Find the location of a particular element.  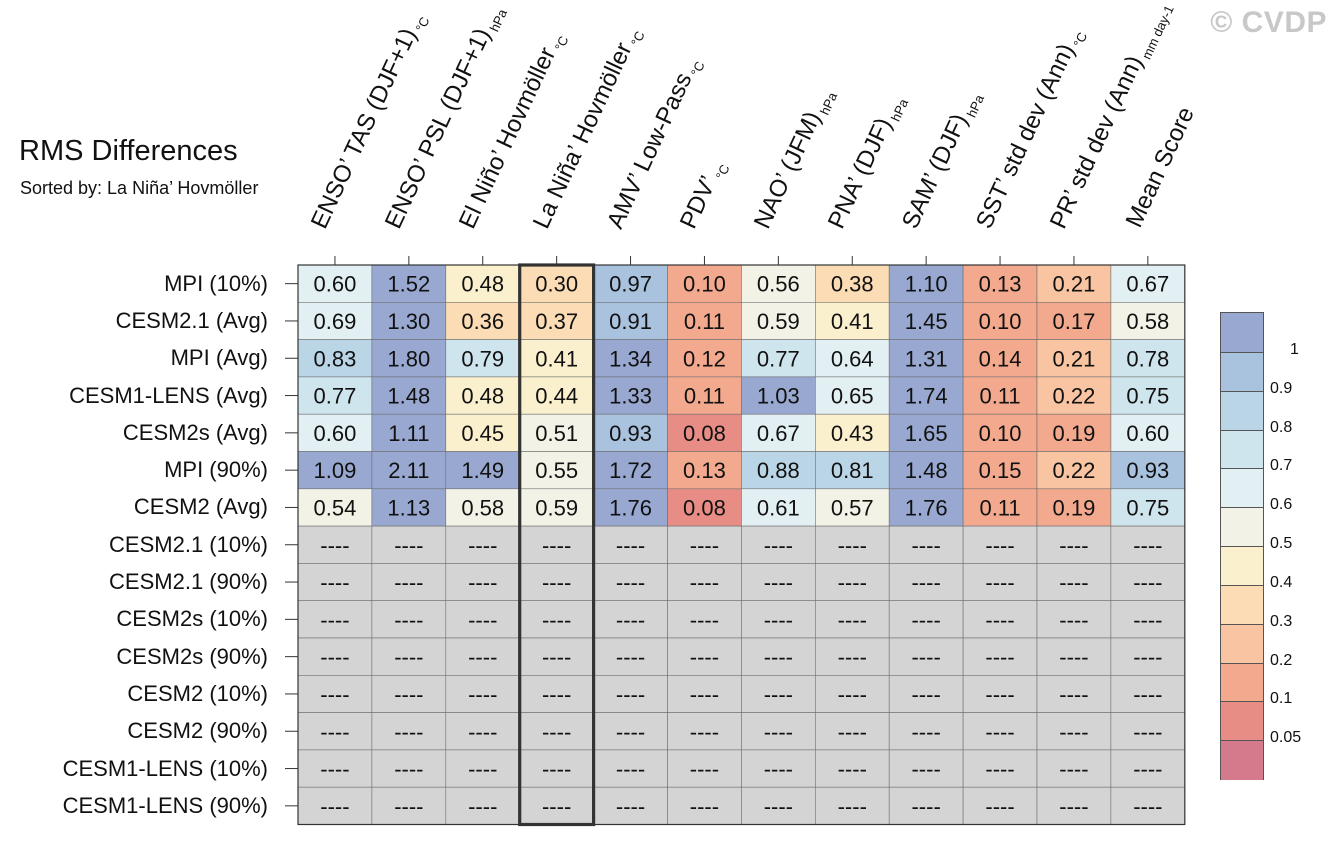

row-label: MPI (90%) is located at coordinates (216, 470).